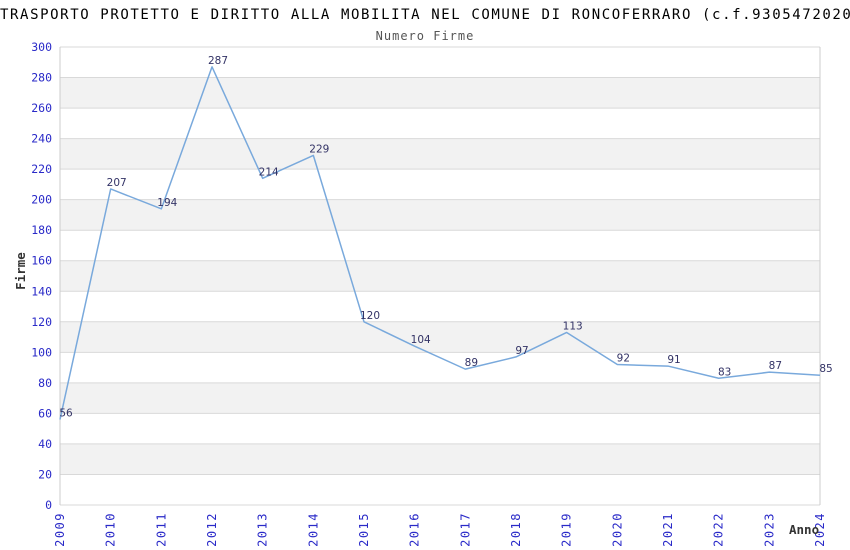  What do you see at coordinates (269, 172) in the screenshot?
I see `point-label: 214` at bounding box center [269, 172].